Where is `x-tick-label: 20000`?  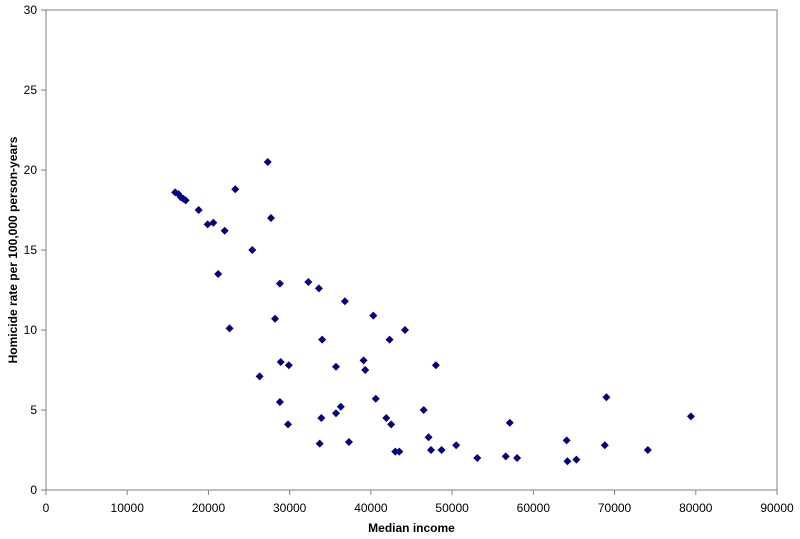 x-tick-label: 20000 is located at coordinates (209, 508).